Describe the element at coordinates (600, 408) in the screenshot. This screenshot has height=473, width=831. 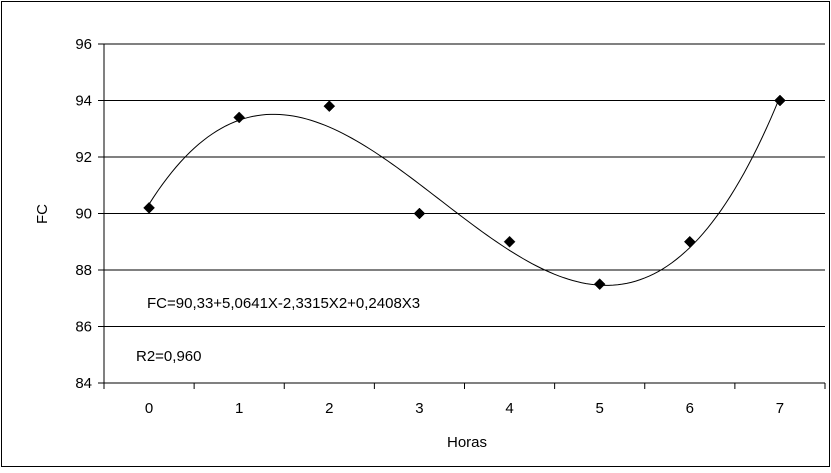
I see `x-tick-label-5: 5` at that location.